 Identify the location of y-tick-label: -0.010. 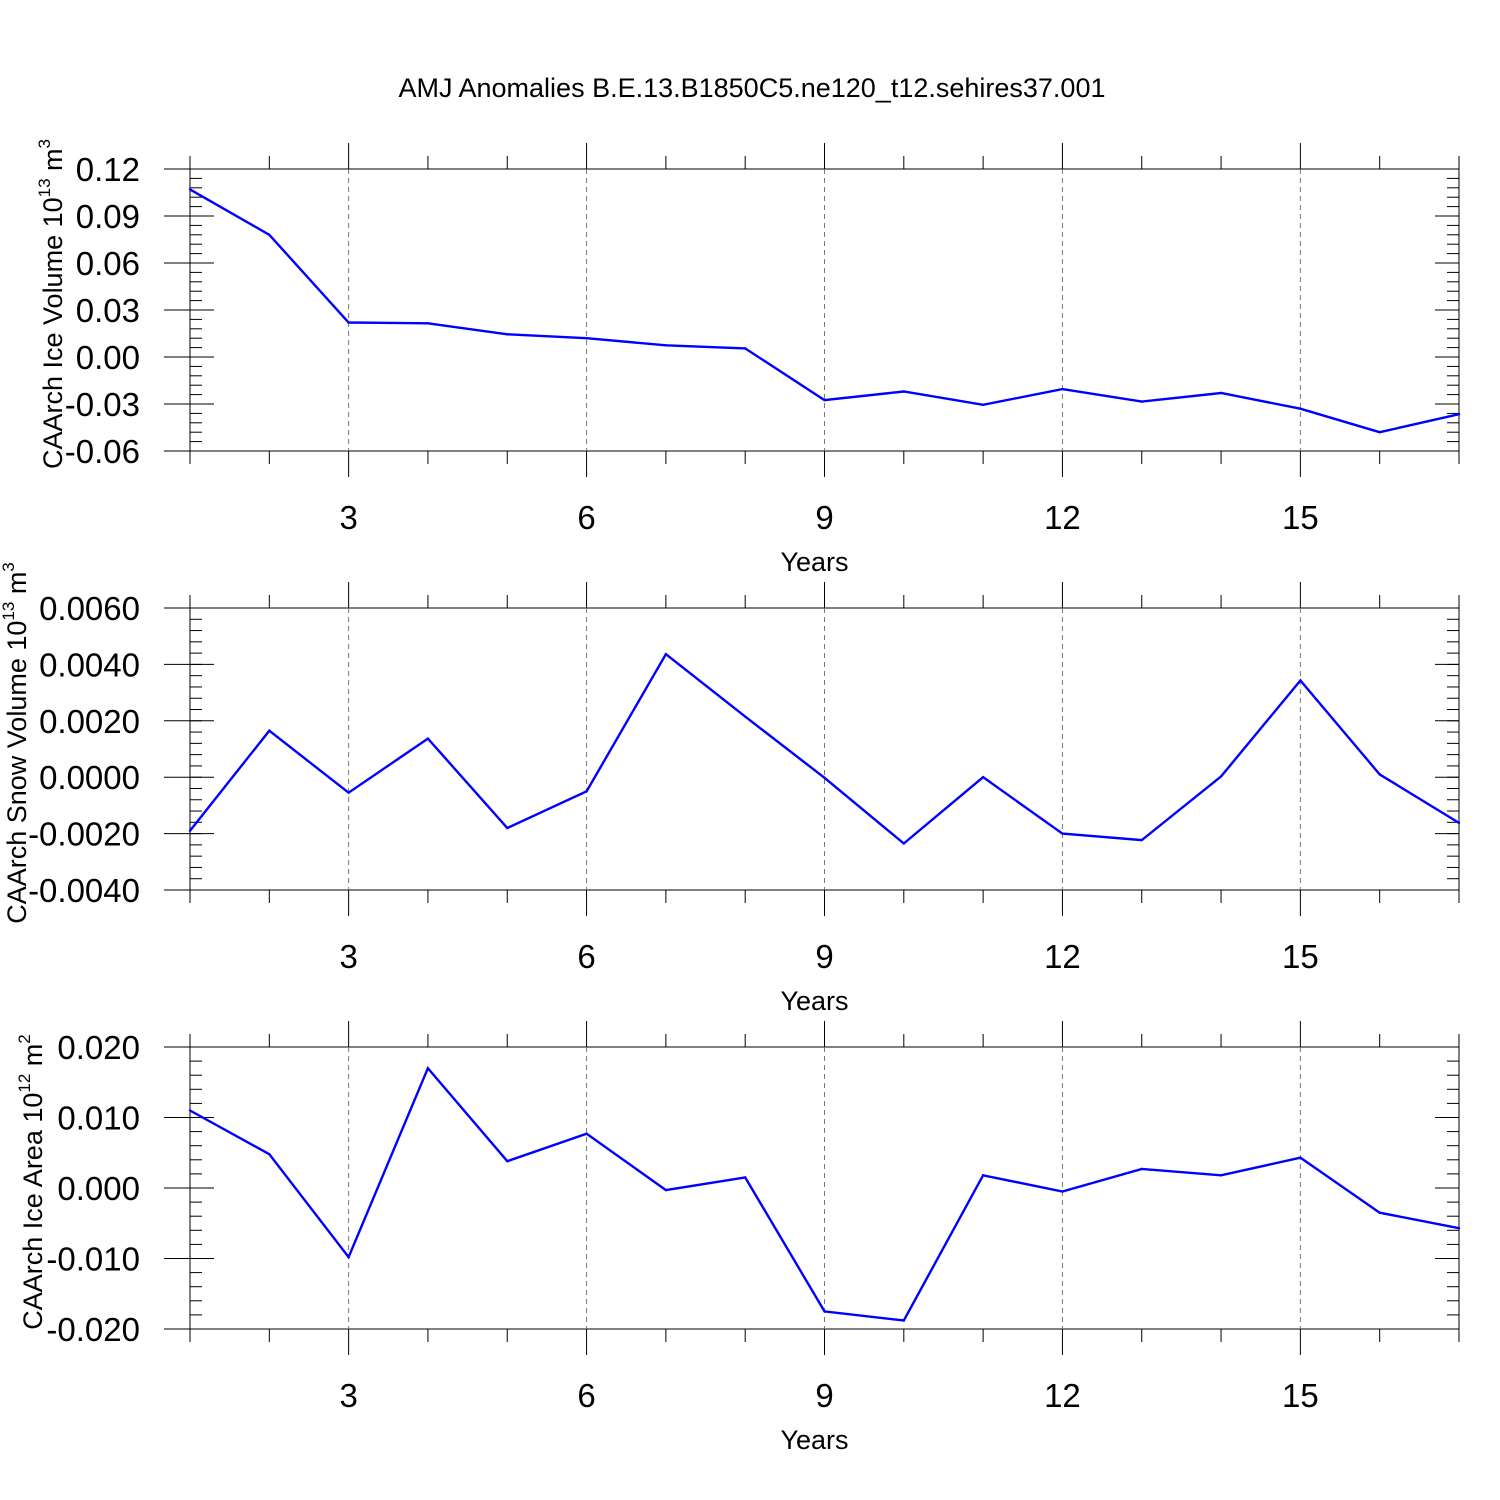
(93, 1259).